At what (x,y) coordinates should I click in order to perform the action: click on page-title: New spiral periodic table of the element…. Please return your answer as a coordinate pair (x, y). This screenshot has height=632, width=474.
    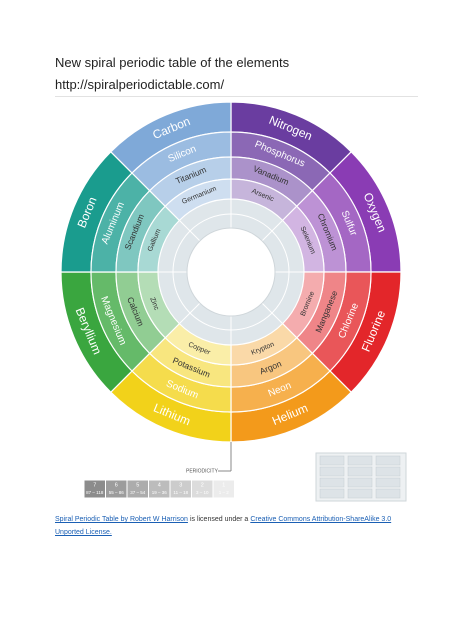
    Looking at the image, I should click on (172, 62).